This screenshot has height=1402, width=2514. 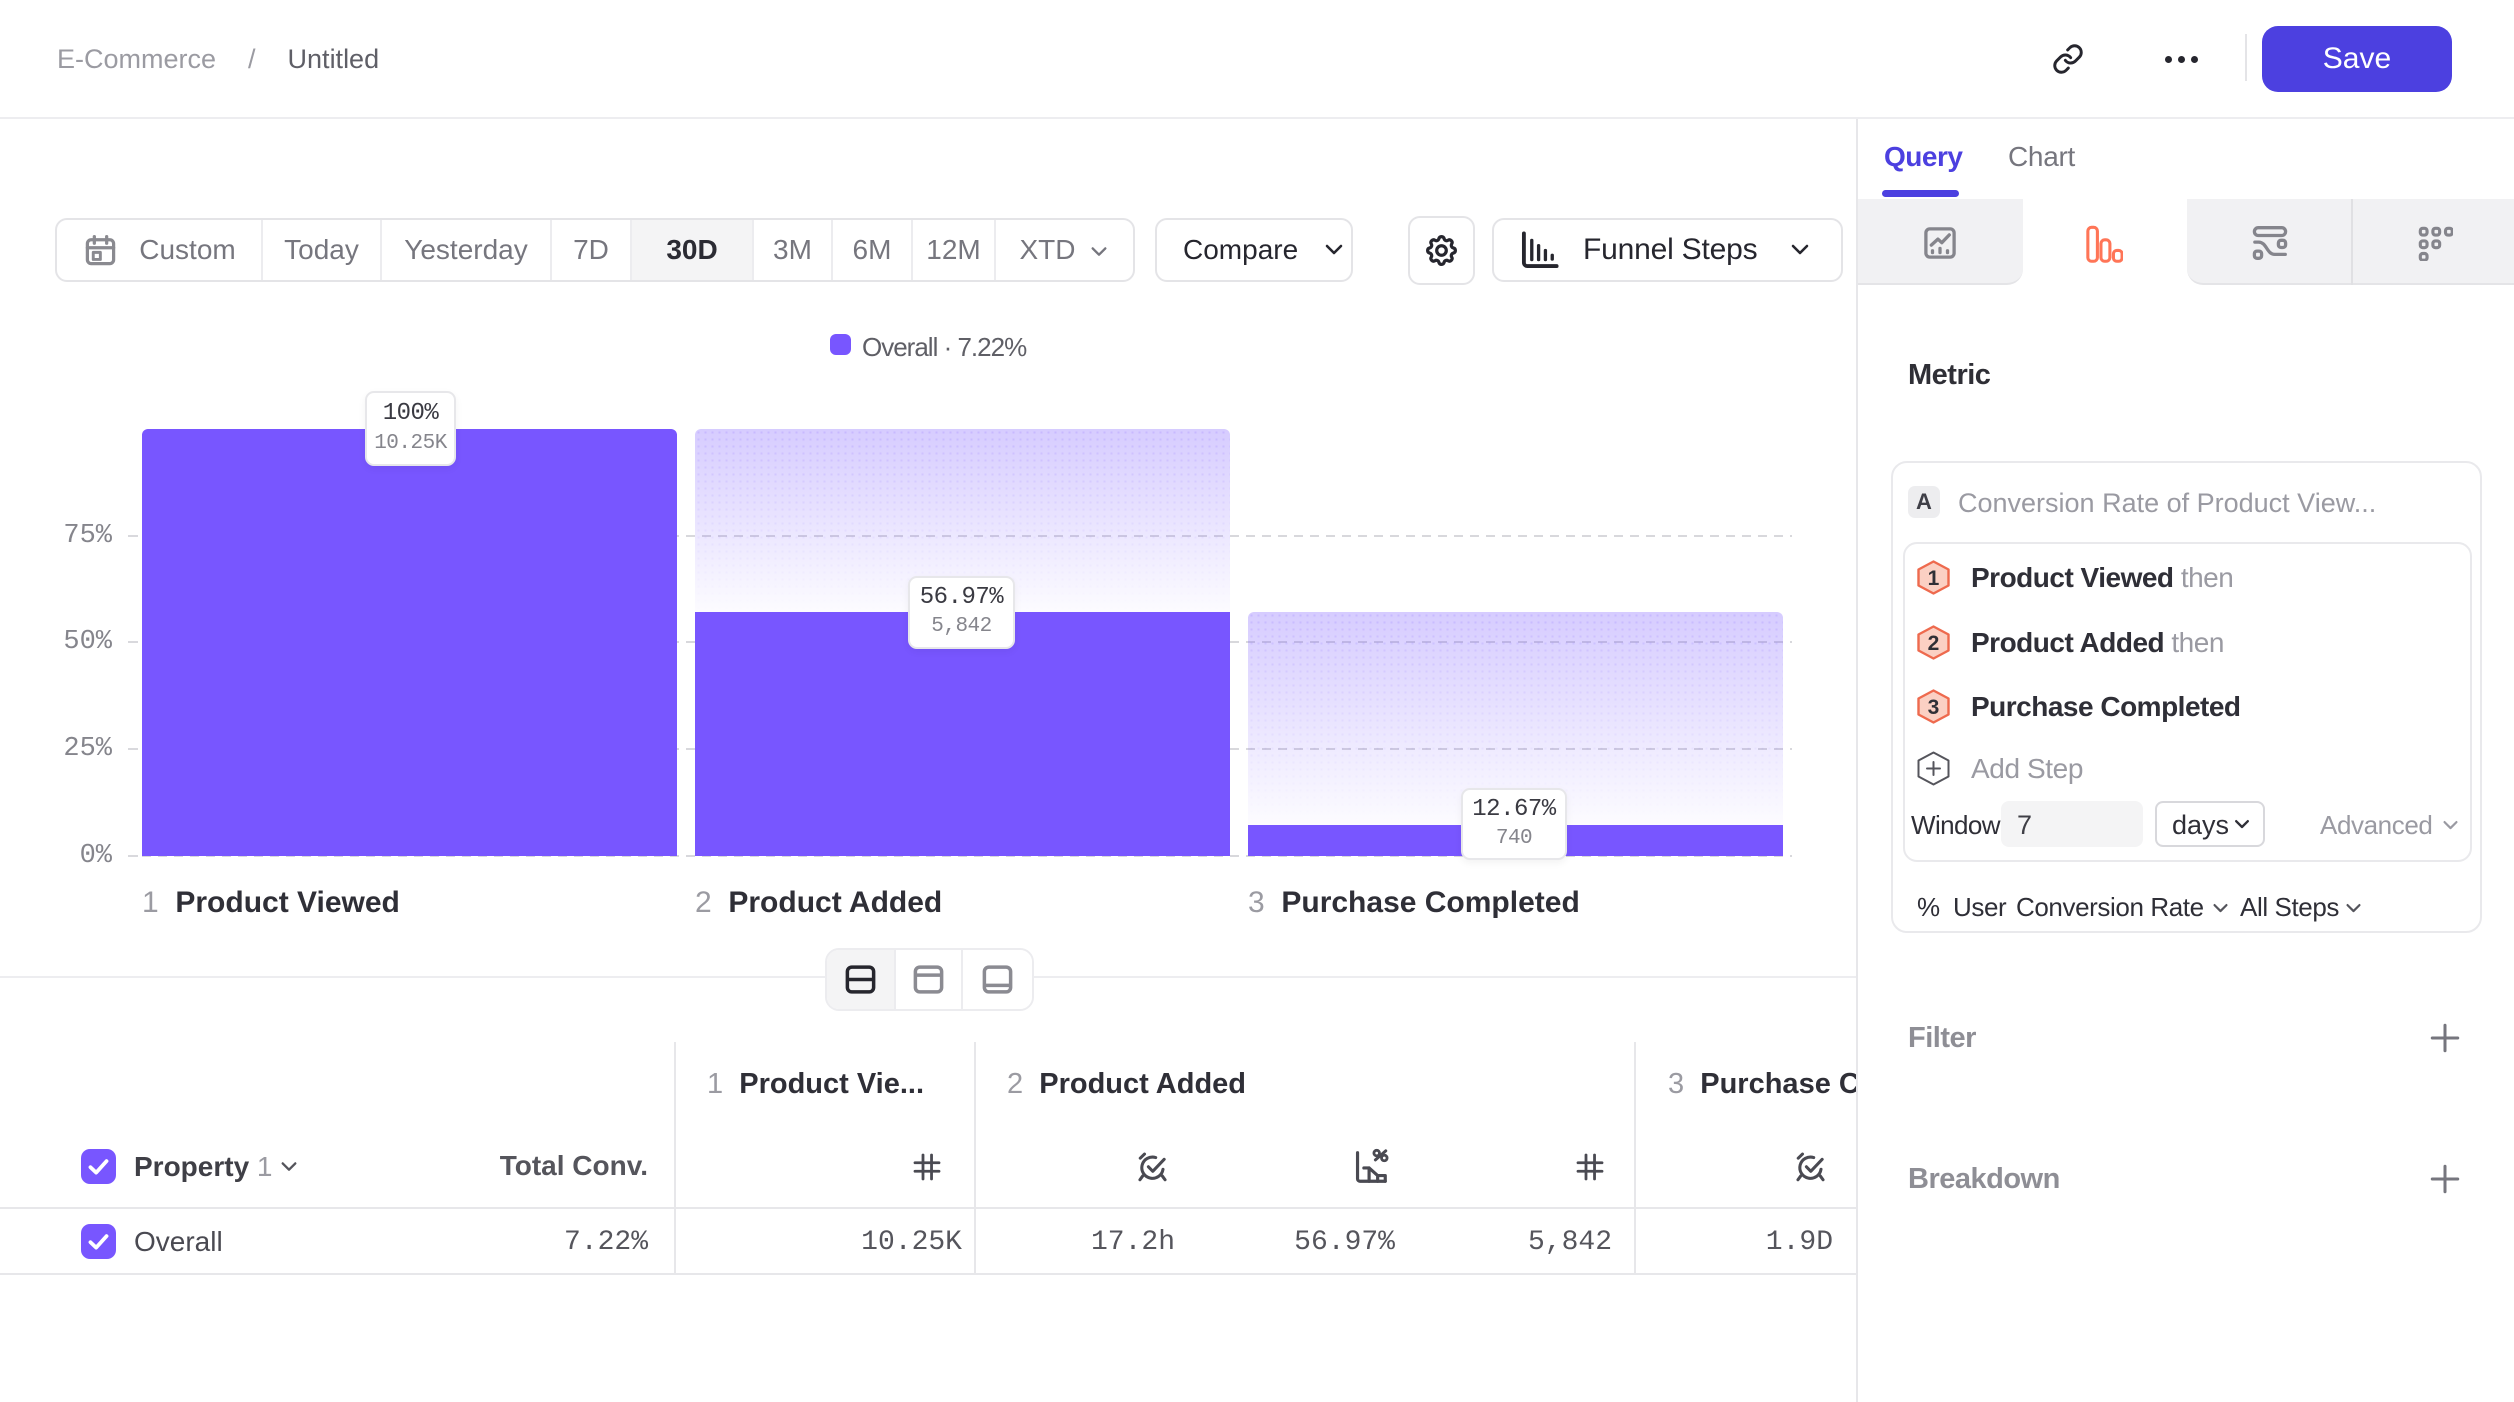 I want to click on svg-text: 3, so click(x=1934, y=707).